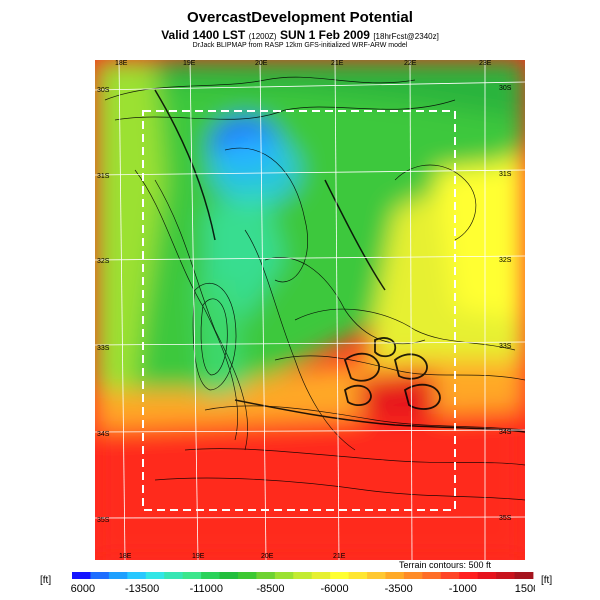 This screenshot has height=600, width=600. I want to click on legend-tick-label: -16000, so click(82, 589).